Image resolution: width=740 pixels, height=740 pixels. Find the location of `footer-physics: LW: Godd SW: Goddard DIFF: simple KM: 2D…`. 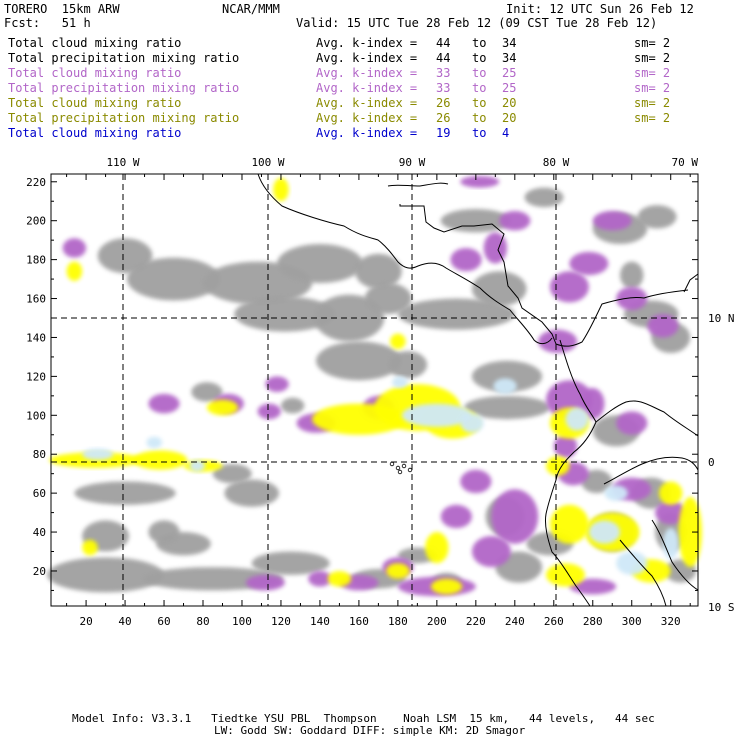

footer-physics: LW: Godd SW: Goddard DIFF: simple KM: 2D… is located at coordinates (370, 730).